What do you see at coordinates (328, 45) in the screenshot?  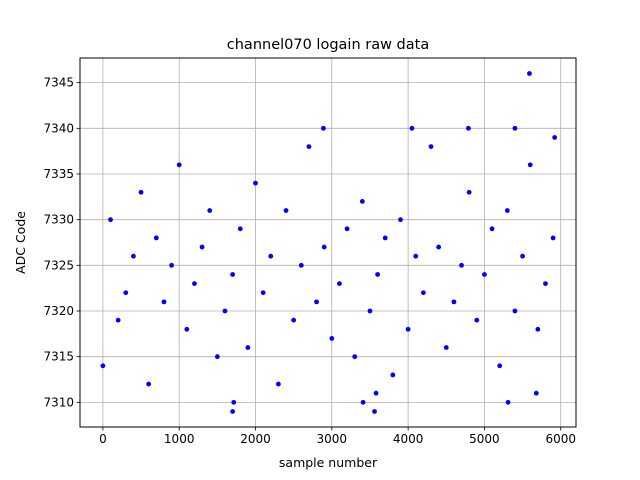 I see `chart-title: channel070 logain raw data` at bounding box center [328, 45].